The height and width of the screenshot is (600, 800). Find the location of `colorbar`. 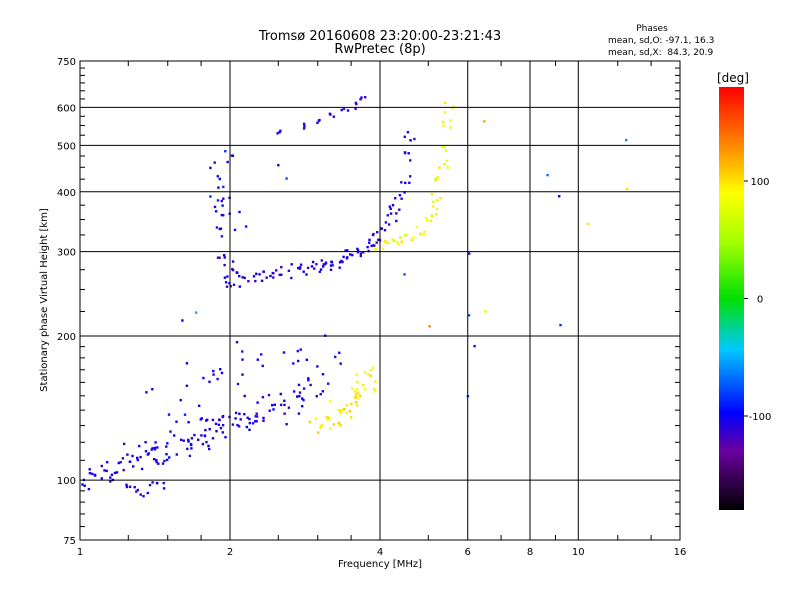

colorbar is located at coordinates (731, 298).